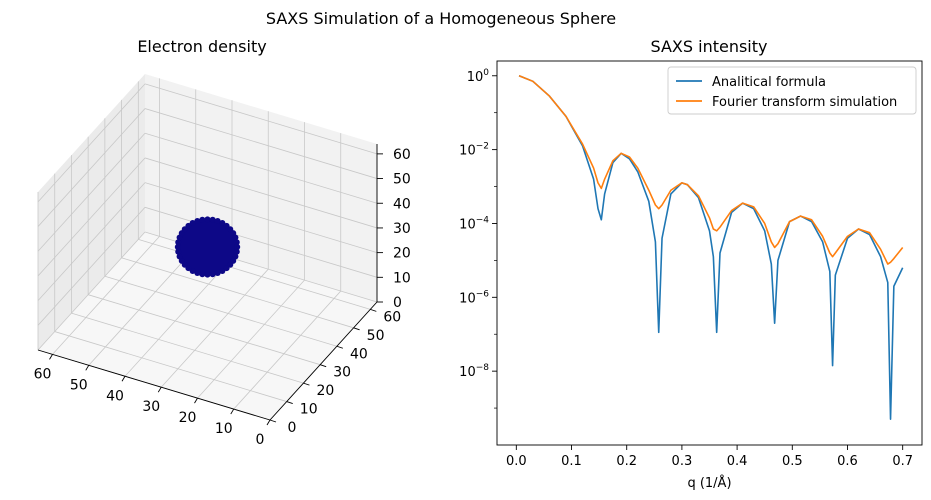  Describe the element at coordinates (682, 461) in the screenshot. I see `x-tick-label: 0.3` at that location.